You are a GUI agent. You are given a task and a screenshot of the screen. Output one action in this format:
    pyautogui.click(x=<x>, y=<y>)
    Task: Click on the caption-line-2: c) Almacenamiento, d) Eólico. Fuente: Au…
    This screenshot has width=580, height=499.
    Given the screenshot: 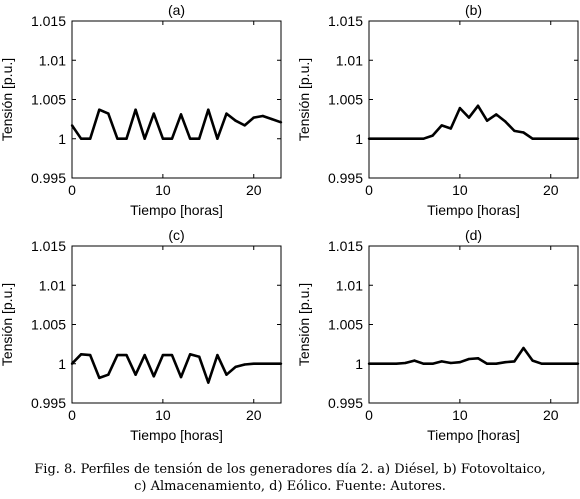 What is the action you would take?
    pyautogui.click(x=290, y=486)
    